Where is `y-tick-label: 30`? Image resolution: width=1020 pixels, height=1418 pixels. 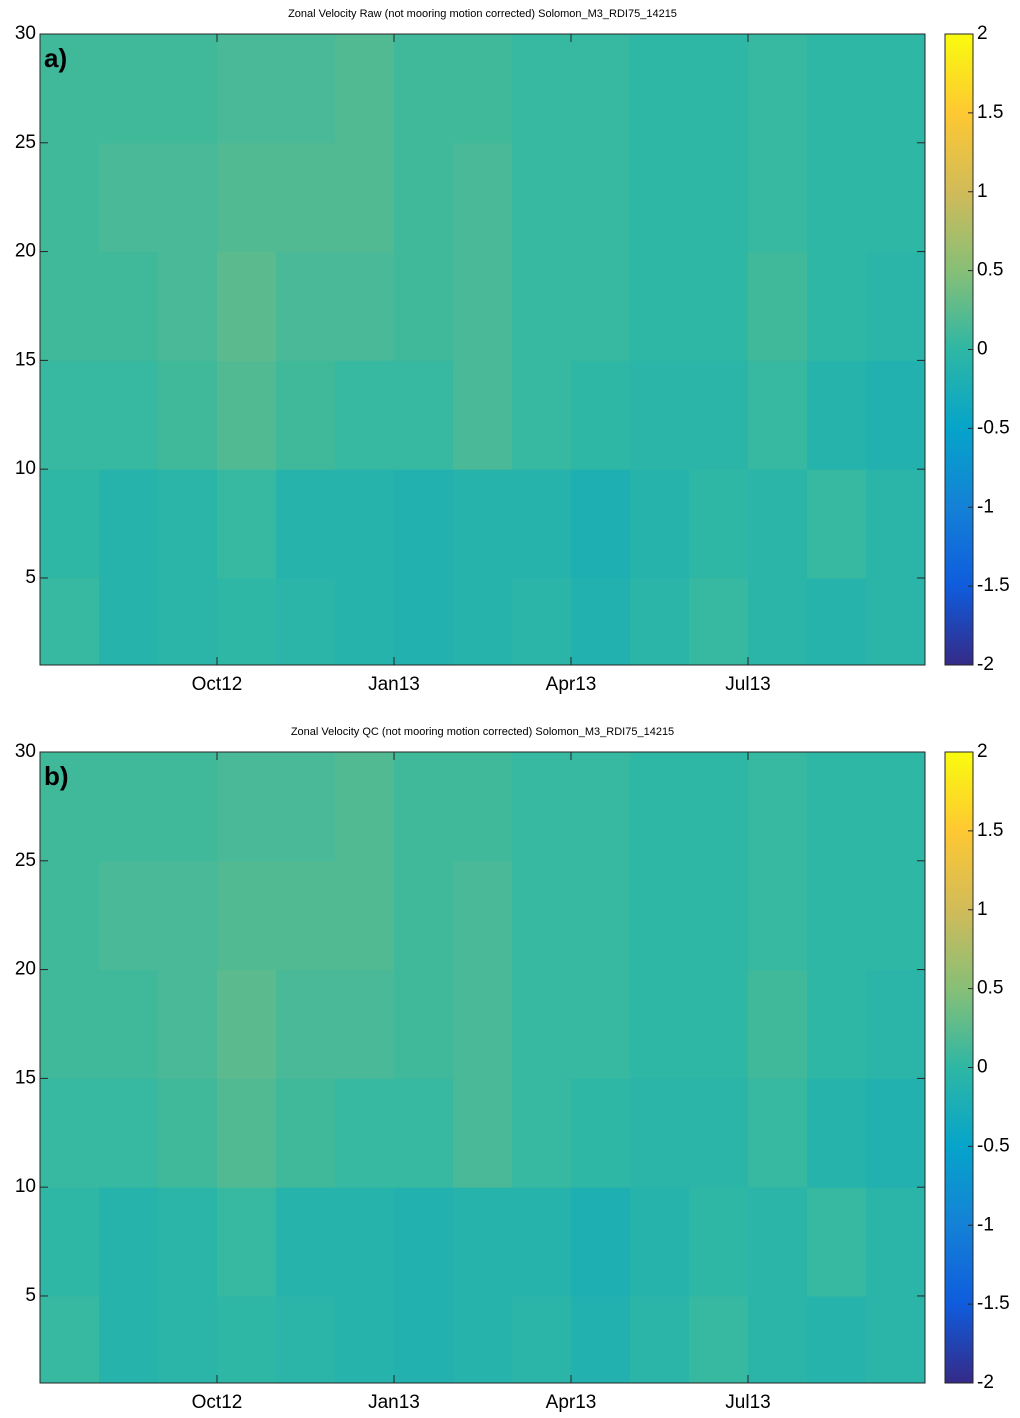 y-tick-label: 30 is located at coordinates (25, 33).